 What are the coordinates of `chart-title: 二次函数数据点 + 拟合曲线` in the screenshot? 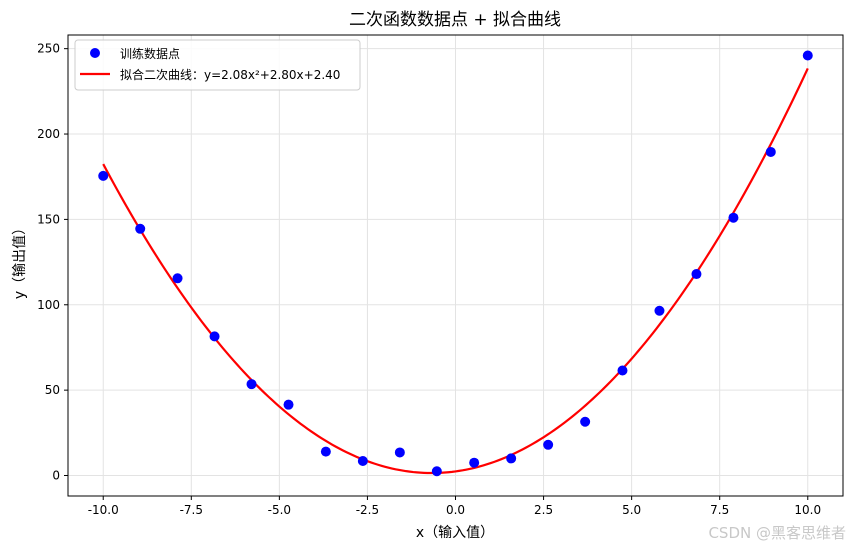 It's located at (455, 20).